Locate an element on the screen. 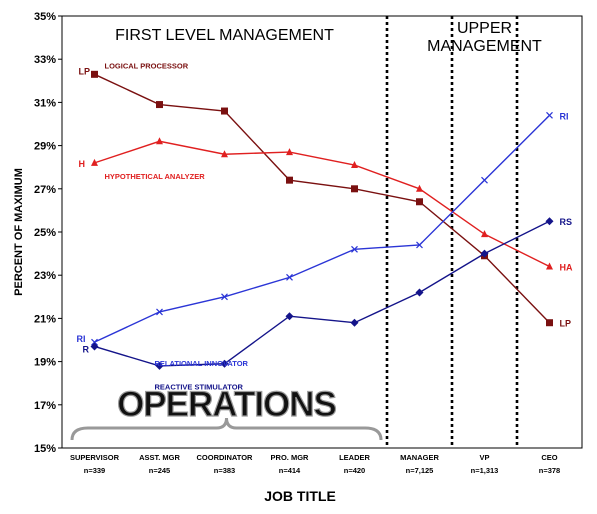  series-end-label-reactive-stimulator: RS is located at coordinates (566, 222).